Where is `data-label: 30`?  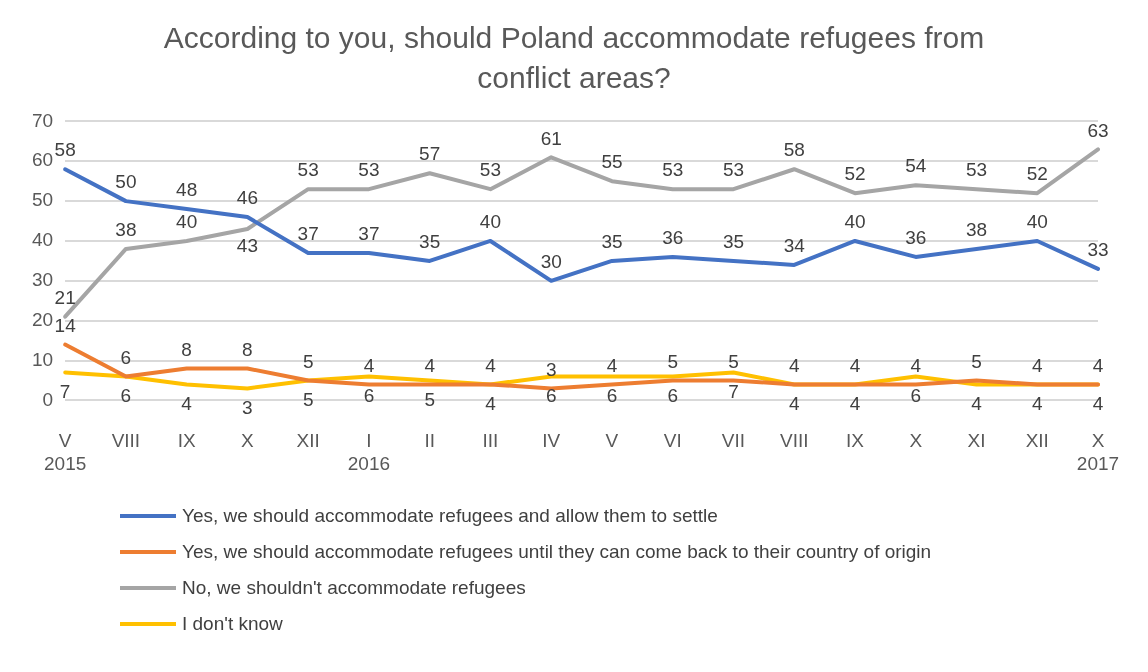 data-label: 30 is located at coordinates (551, 262).